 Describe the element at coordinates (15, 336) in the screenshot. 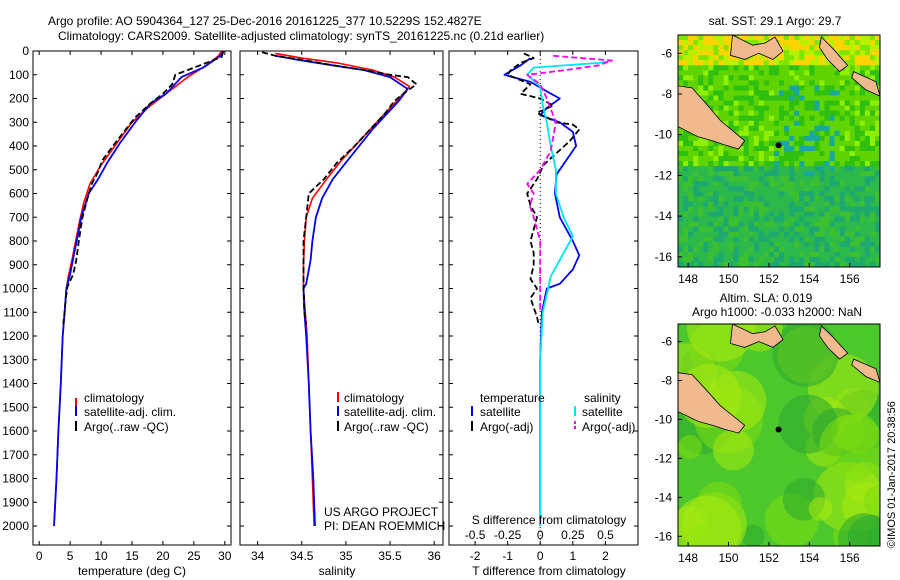

I see `y-tick-label: 1200` at that location.